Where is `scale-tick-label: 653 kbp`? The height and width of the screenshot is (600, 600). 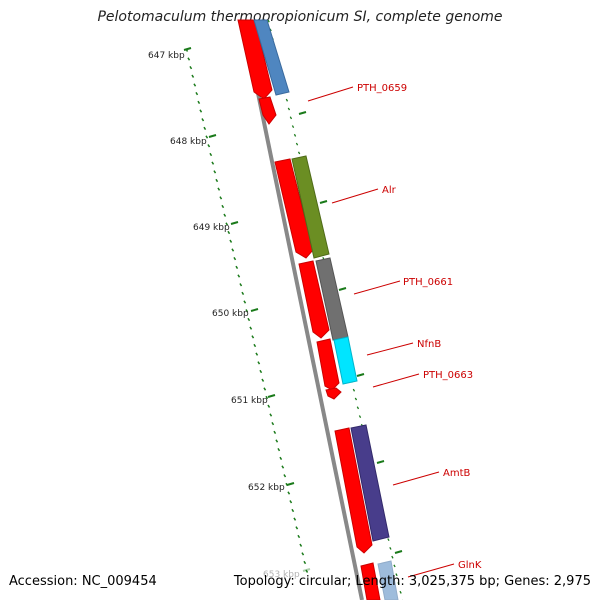
scale-tick-label: 653 kbp is located at coordinates (281, 575).